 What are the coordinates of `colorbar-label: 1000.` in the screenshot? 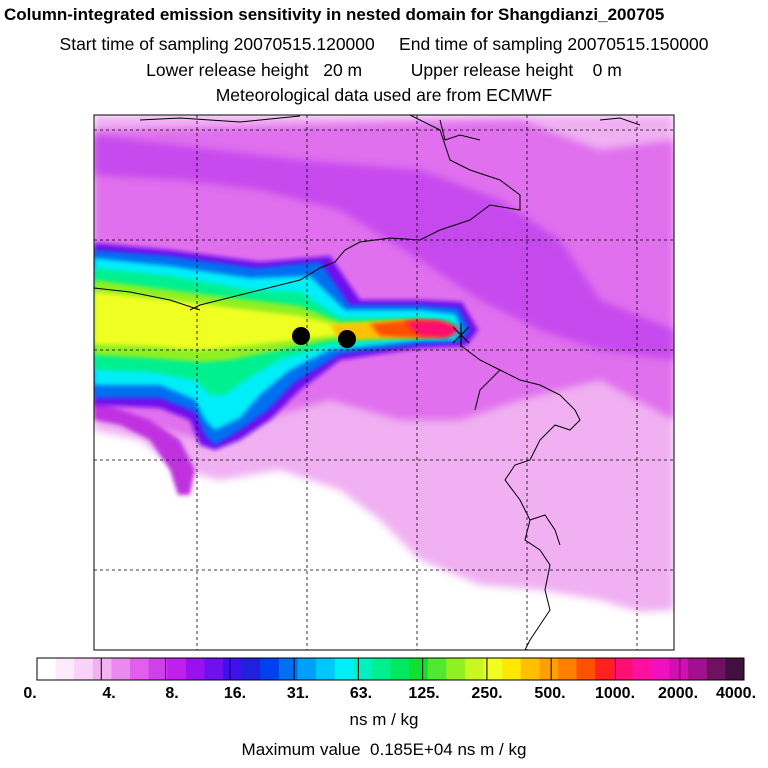 It's located at (615, 693).